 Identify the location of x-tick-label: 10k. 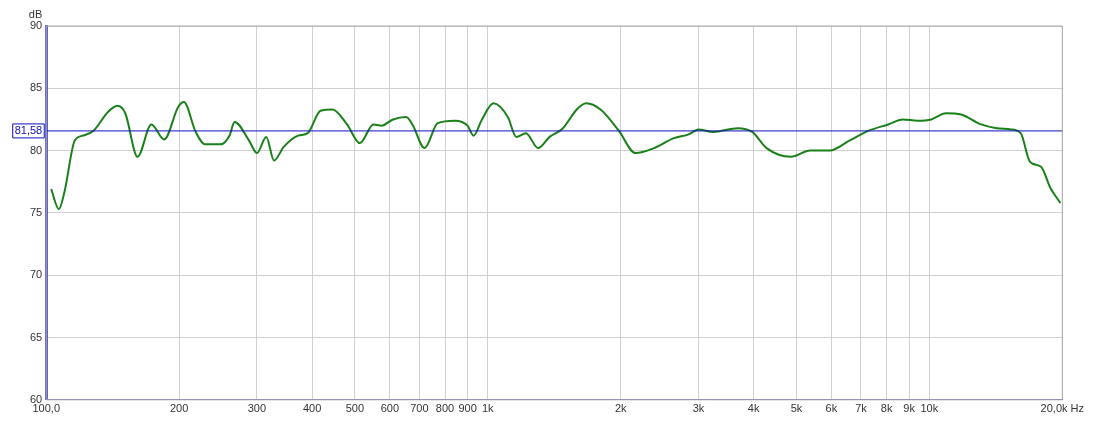
(929, 408).